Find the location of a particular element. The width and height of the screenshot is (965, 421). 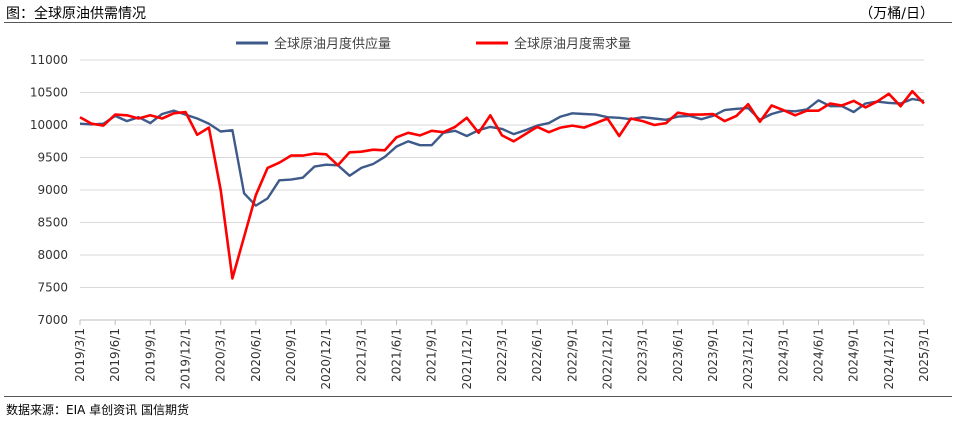

x-tick-label: 2022/9/1 is located at coordinates (572, 355).